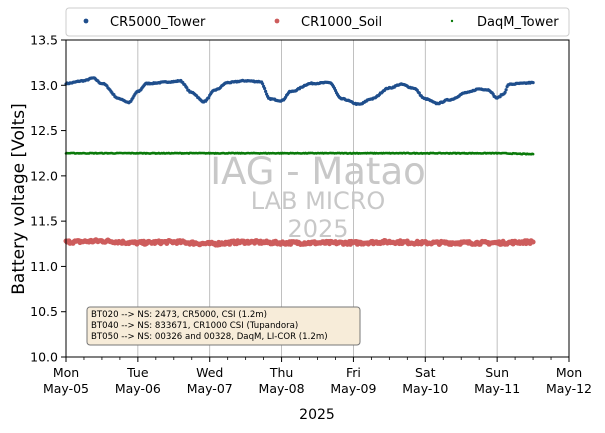  I want to click on x-tick-date: May-09, so click(353, 388).